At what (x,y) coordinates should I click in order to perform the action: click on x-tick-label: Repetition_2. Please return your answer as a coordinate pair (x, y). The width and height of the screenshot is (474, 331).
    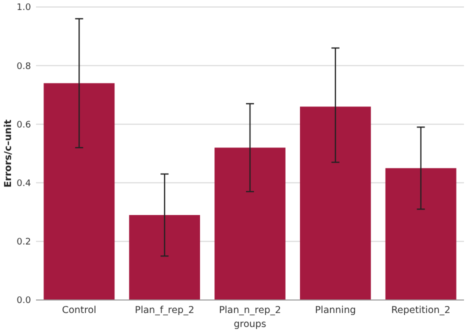
    Looking at the image, I should click on (420, 310).